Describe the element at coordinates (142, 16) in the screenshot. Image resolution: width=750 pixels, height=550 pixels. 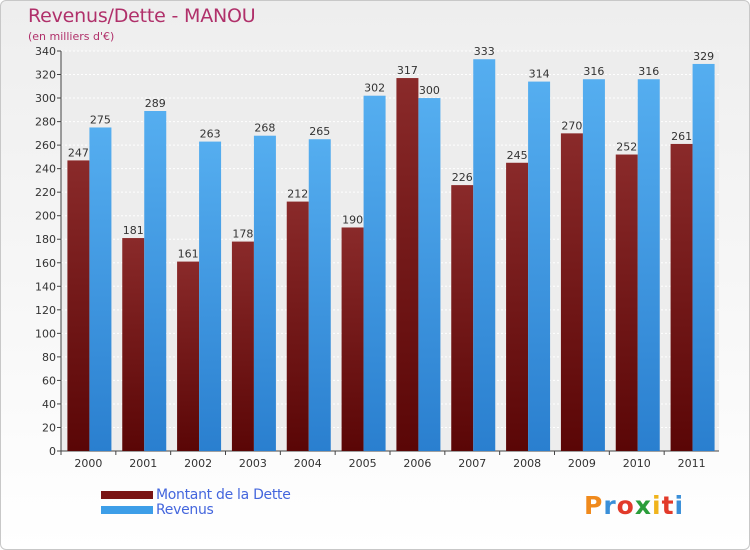
I see `chart-title: Revenus/Dette - MANOU` at that location.